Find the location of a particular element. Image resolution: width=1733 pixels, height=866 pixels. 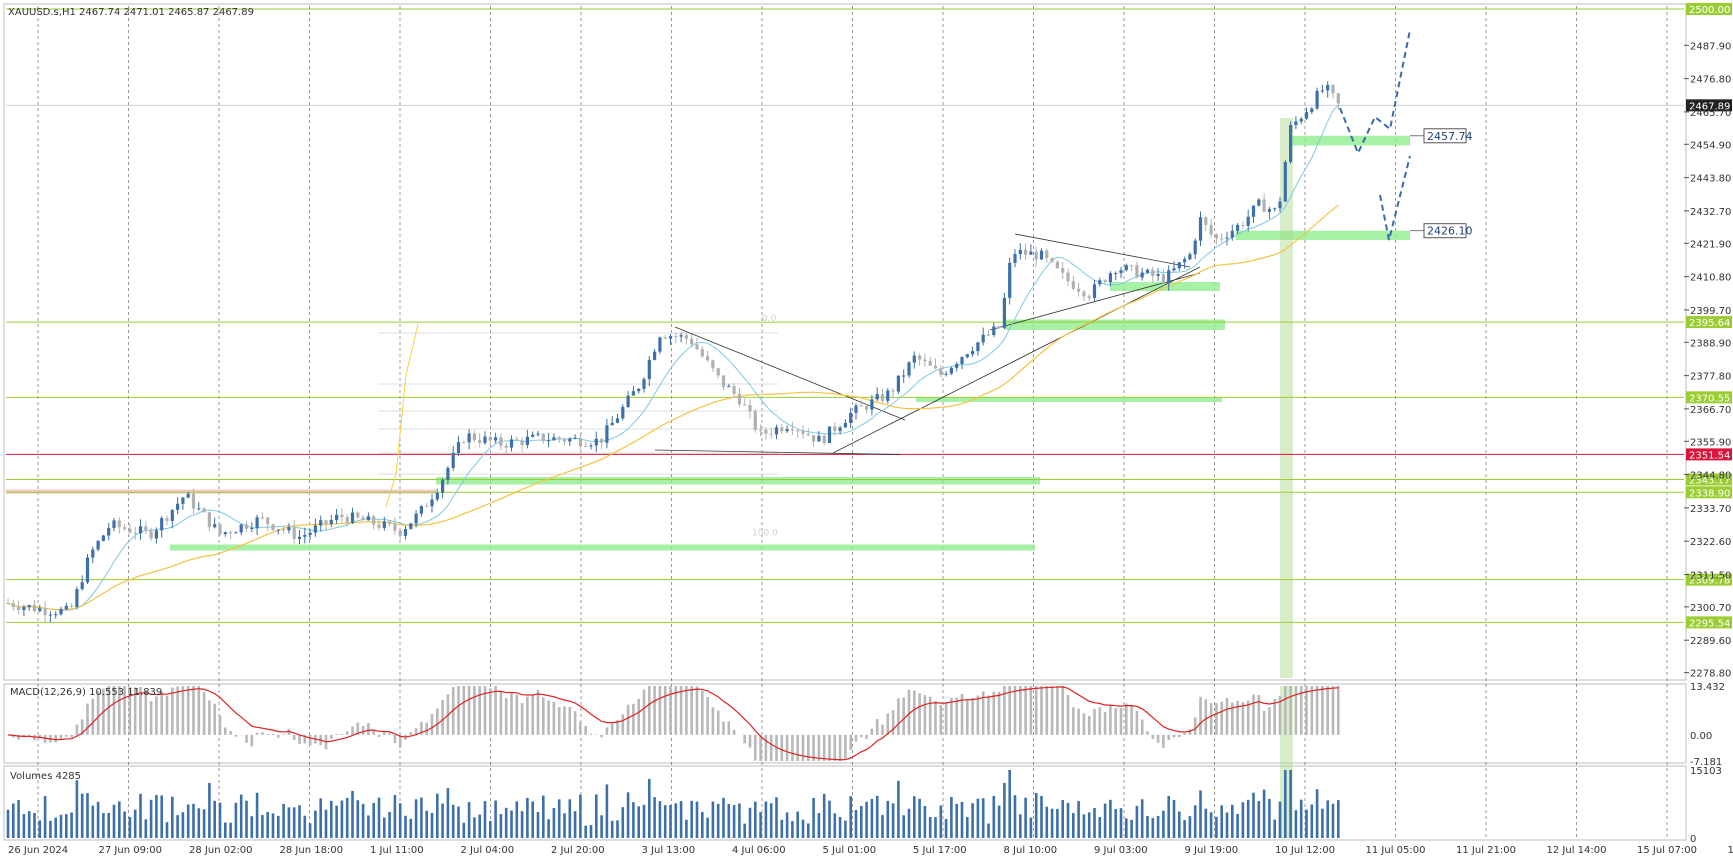

annotation-label: 2426.10 is located at coordinates (1450, 231).